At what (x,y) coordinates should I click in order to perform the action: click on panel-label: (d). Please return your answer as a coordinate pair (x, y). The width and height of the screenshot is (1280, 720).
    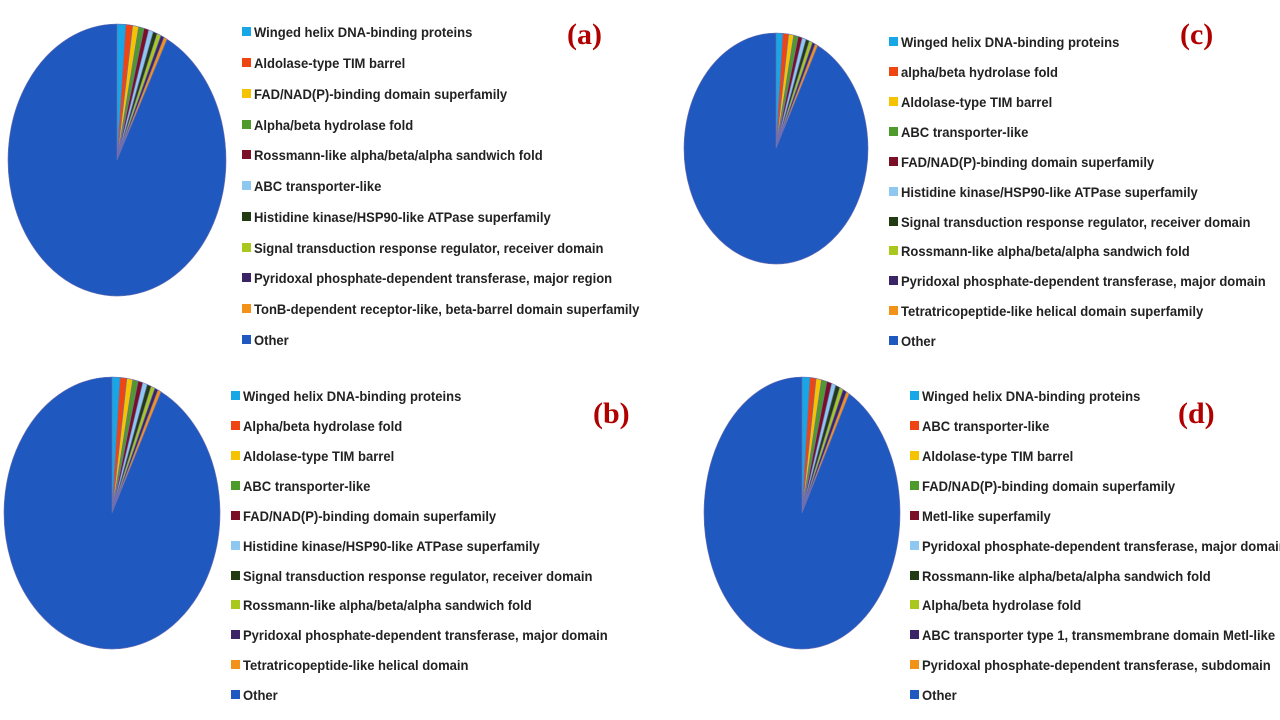
    Looking at the image, I should click on (1196, 413).